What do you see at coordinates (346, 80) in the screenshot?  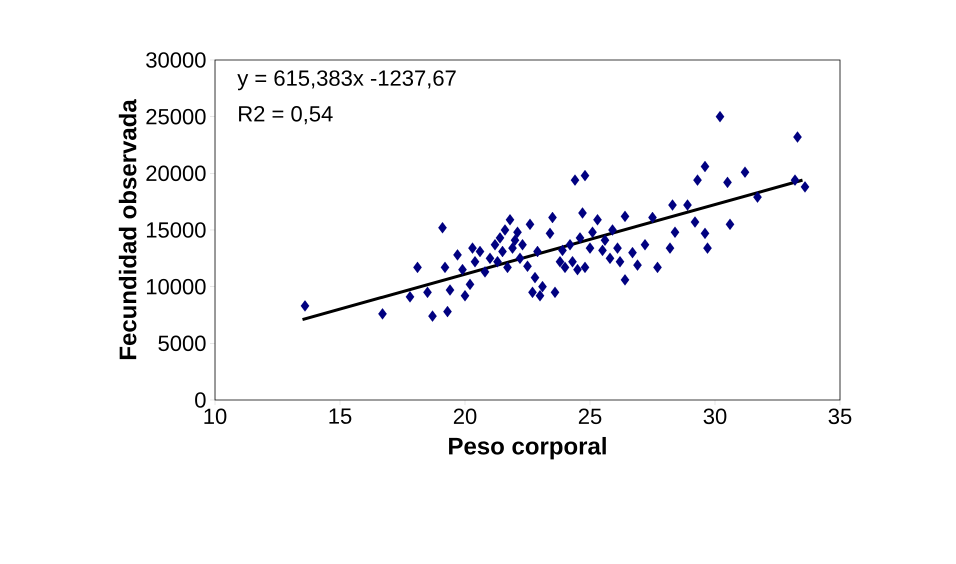 I see `annotation: y = 615,383x -1237,67` at bounding box center [346, 80].